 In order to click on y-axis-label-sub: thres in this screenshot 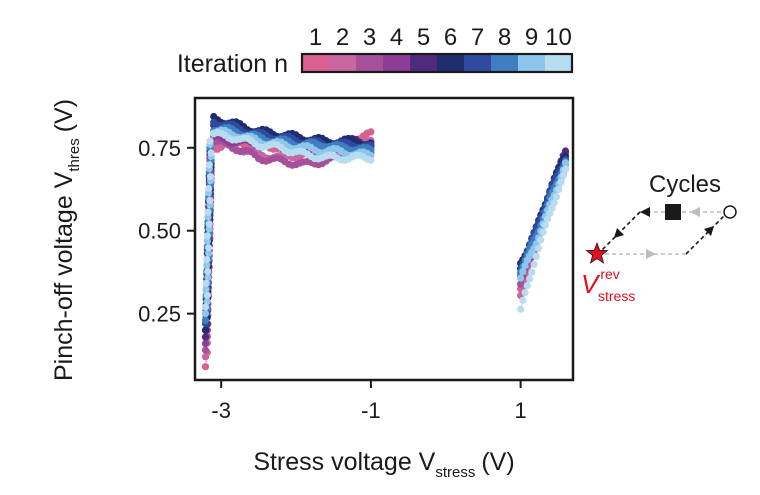, I will do `click(74, 154)`.